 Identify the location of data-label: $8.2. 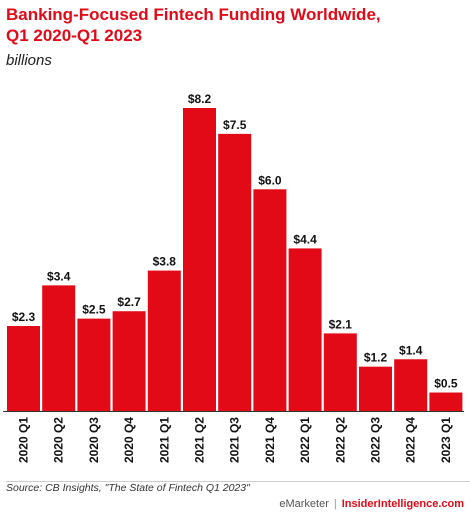
(200, 99).